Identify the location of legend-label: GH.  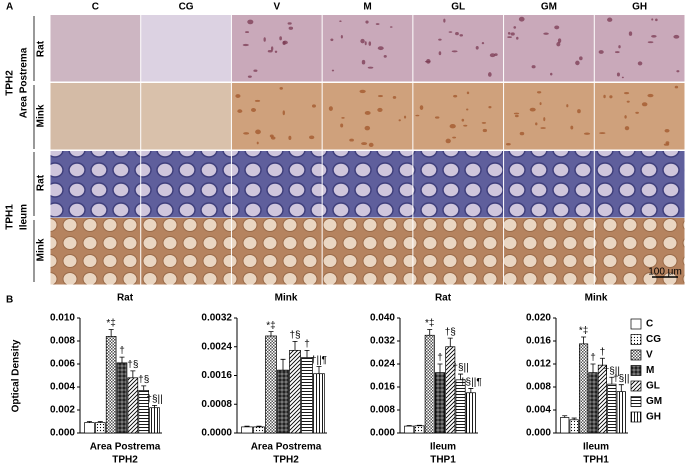
(653, 417).